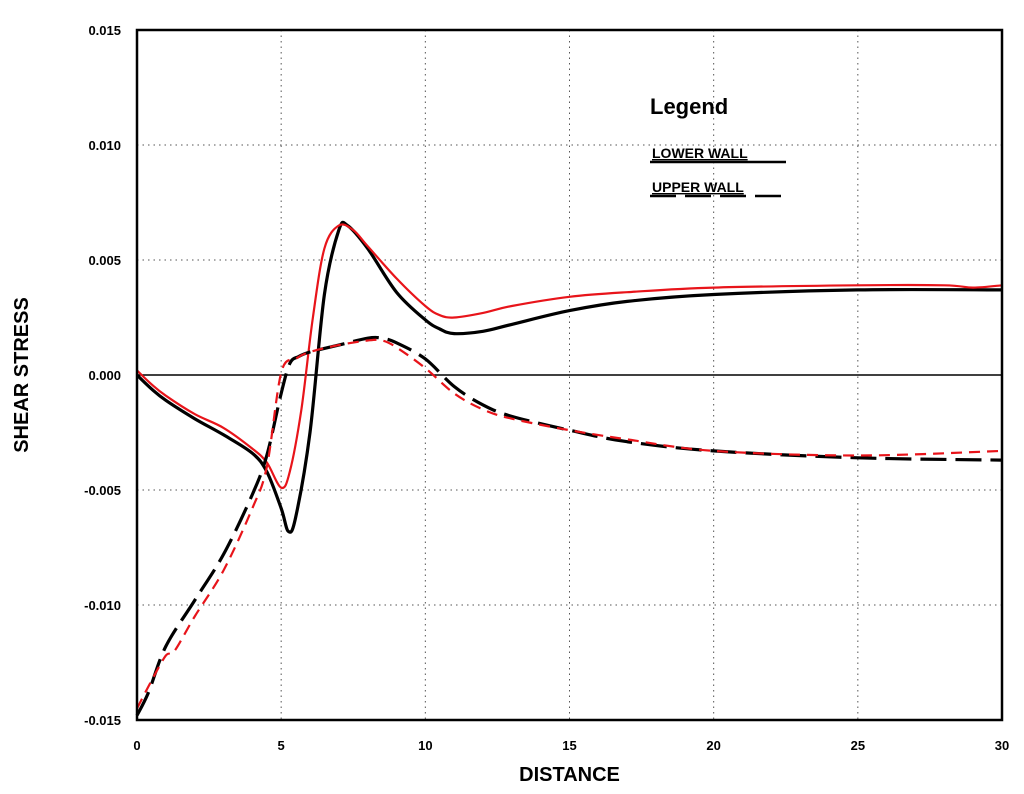 The width and height of the screenshot is (1024, 794). Describe the element at coordinates (700, 153) in the screenshot. I see `legend-entry-lower-wall: LOWER WALL` at that location.